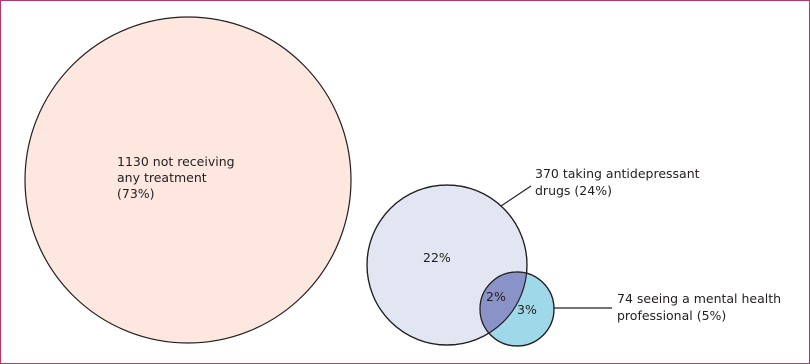  Describe the element at coordinates (527, 309) in the screenshot. I see `mental-health-only-percent: 3%` at that location.